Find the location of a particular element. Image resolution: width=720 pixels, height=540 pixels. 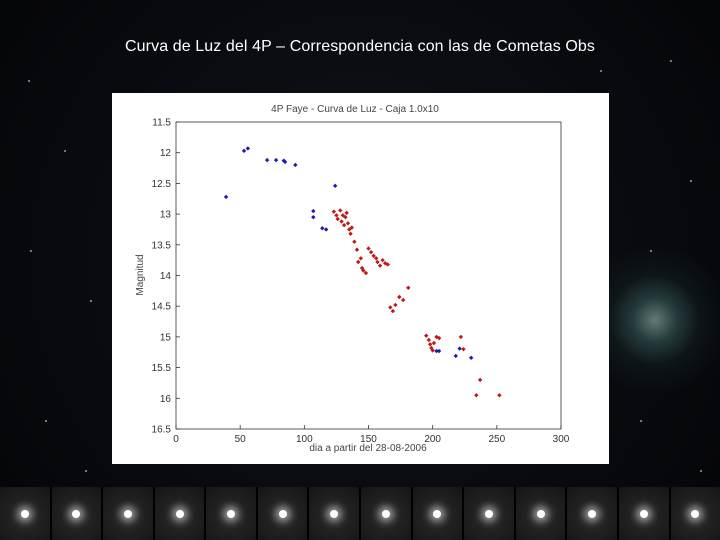

x-tick-label: 300 is located at coordinates (561, 439).